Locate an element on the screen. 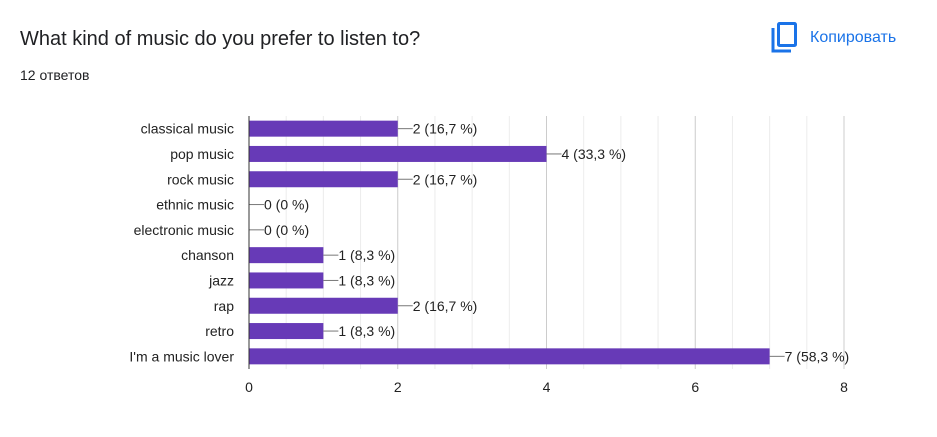 Image resolution: width=937 pixels, height=437 pixels. category-label: classical music is located at coordinates (187, 129).